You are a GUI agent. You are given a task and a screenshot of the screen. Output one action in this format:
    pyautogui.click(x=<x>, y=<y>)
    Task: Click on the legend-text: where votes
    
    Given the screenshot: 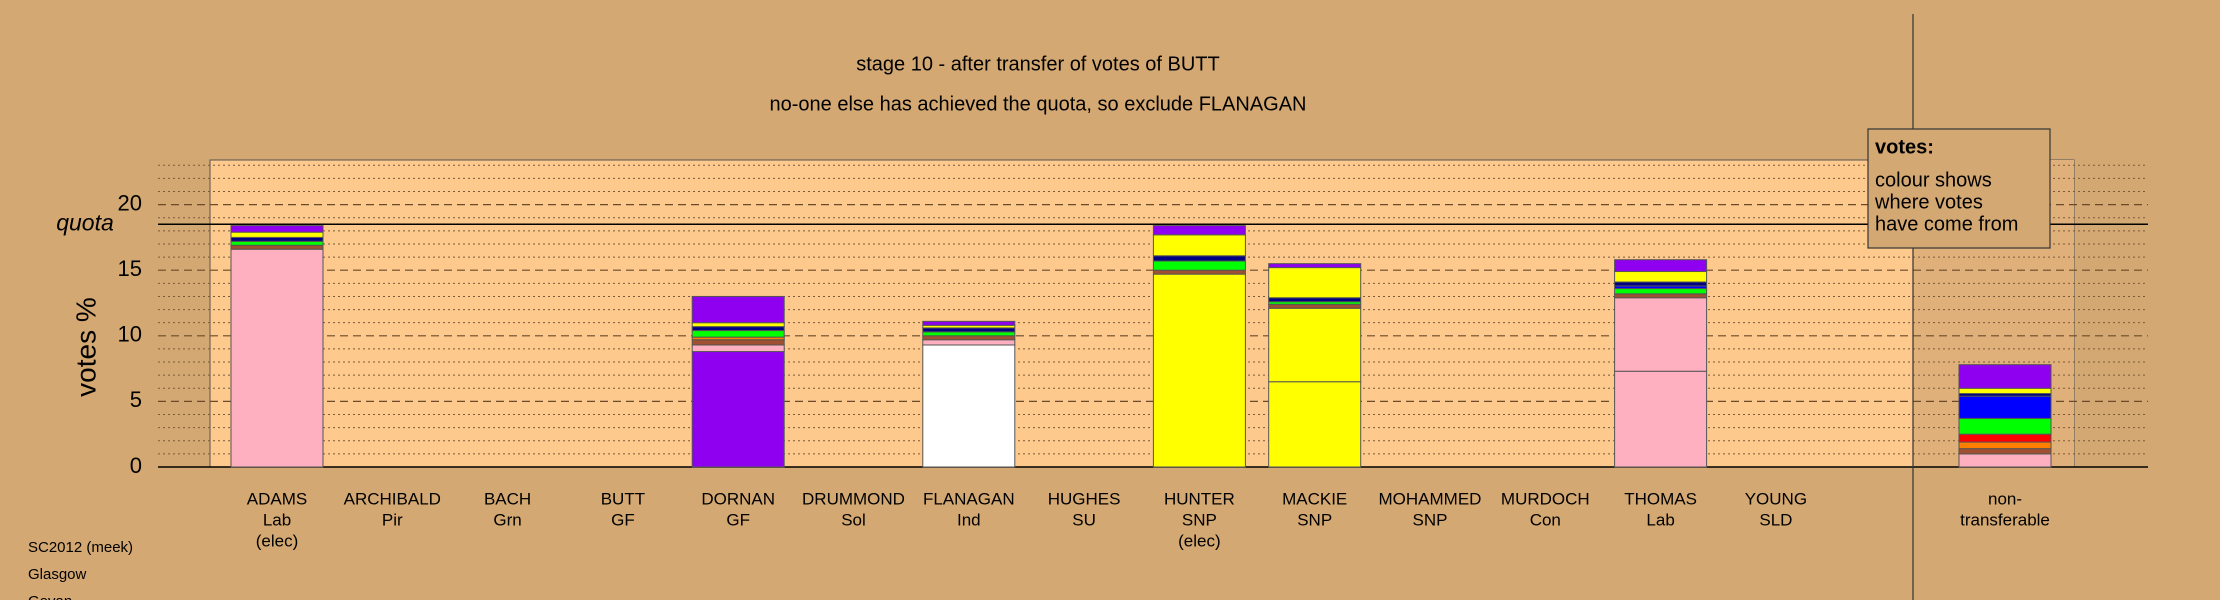 What is the action you would take?
    pyautogui.click(x=1928, y=202)
    